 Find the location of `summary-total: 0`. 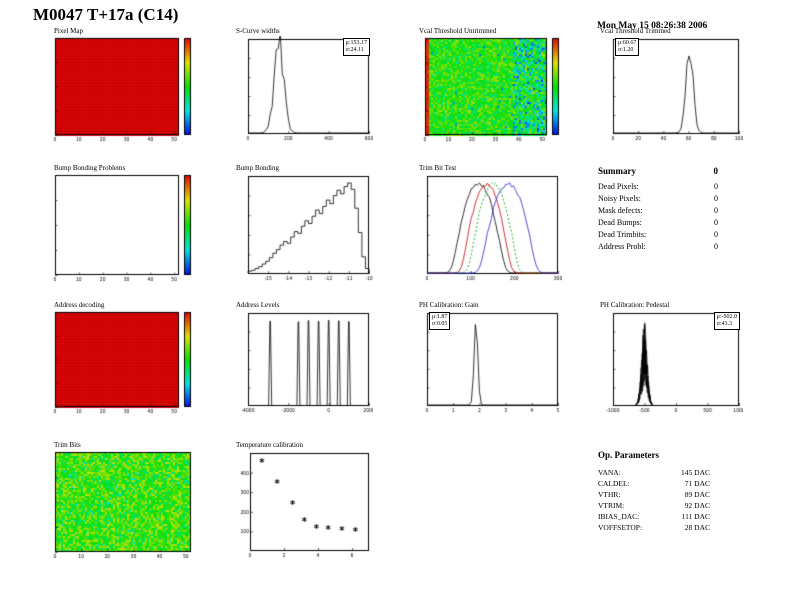

summary-total: 0 is located at coordinates (716, 171).